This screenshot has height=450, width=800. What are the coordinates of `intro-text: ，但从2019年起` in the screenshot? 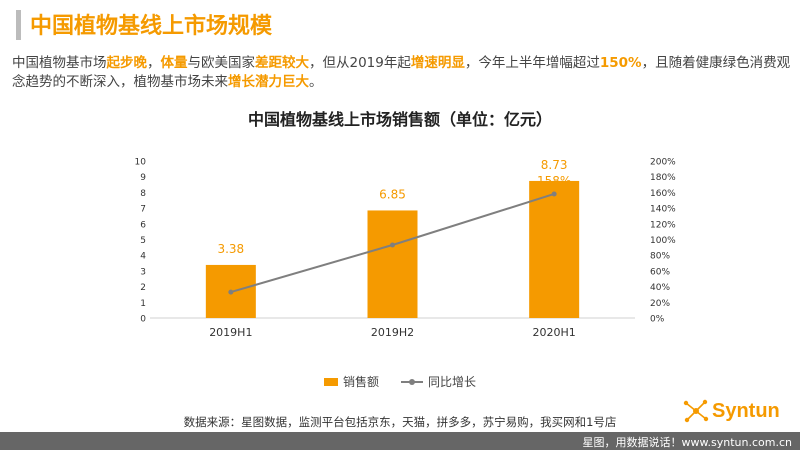 It's located at (360, 63).